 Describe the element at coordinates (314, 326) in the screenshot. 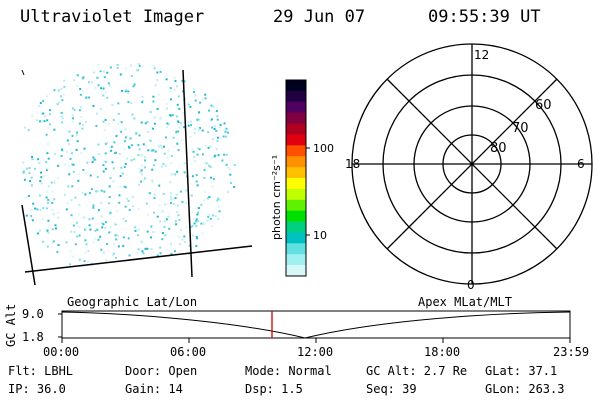

I see `altitude-timeline` at that location.